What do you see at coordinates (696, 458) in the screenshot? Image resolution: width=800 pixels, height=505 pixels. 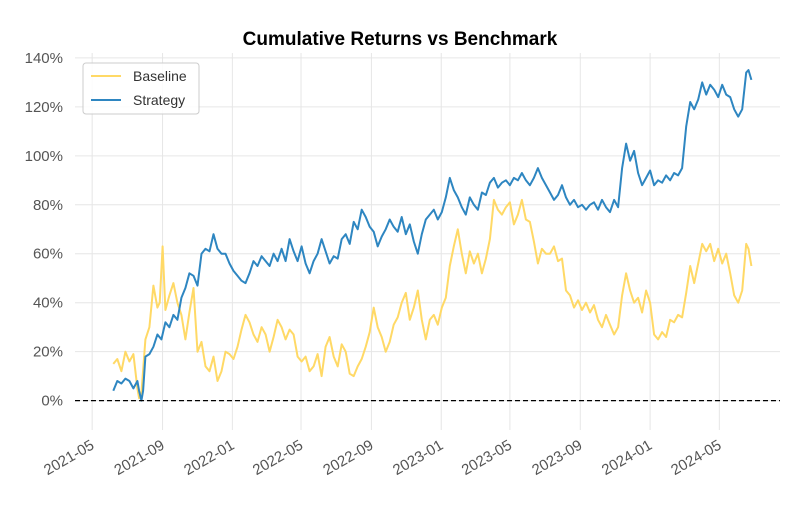 I see `x-tick-label: 2024-05` at bounding box center [696, 458].